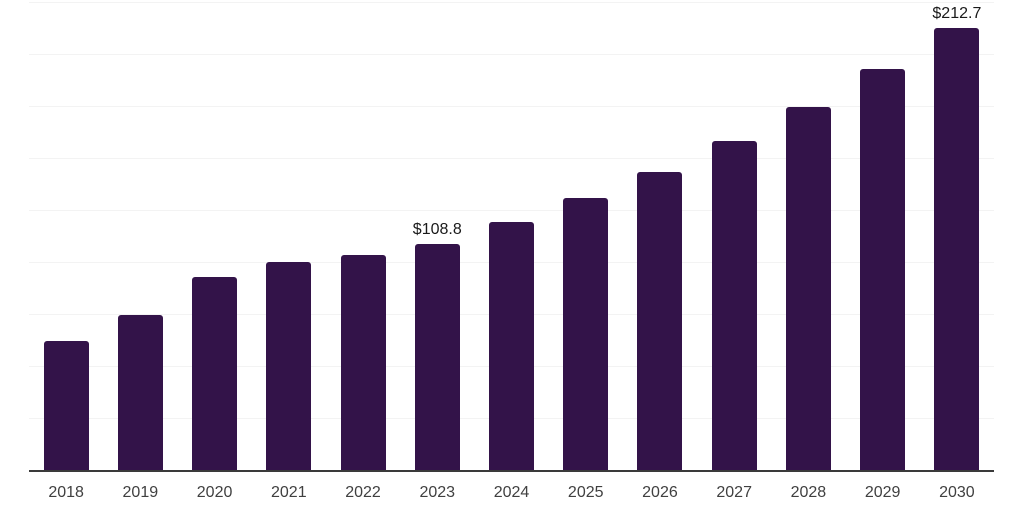 This screenshot has width=1024, height=512. What do you see at coordinates (140, 492) in the screenshot?
I see `x-tick-label-2019: 2019` at bounding box center [140, 492].